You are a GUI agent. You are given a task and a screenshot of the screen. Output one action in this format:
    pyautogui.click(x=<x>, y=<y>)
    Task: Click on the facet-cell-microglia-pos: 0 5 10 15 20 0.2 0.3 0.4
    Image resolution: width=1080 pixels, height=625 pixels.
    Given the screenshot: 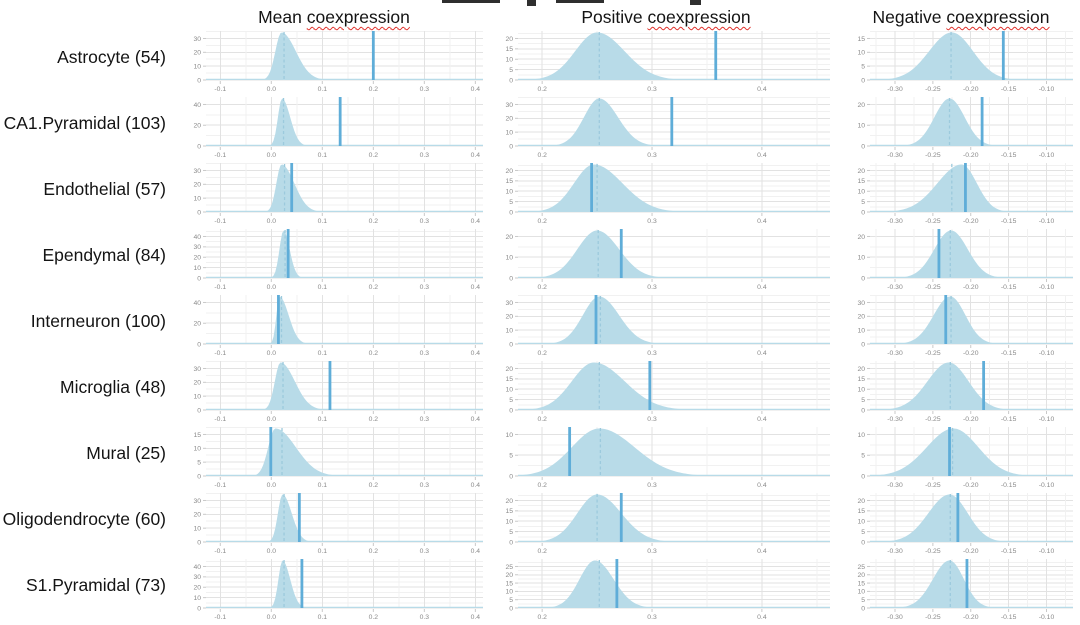 What is the action you would take?
    pyautogui.click(x=666, y=391)
    